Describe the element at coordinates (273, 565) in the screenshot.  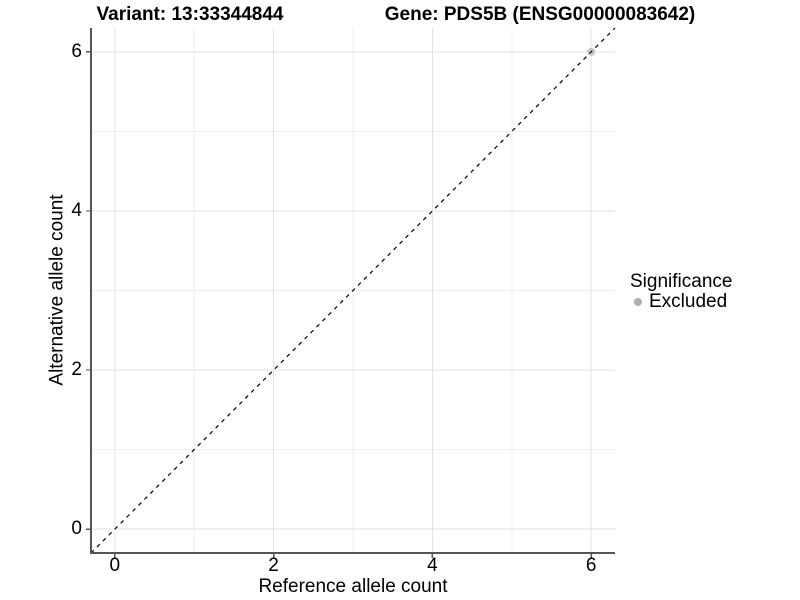
I see `x-tick-label: 2` at that location.